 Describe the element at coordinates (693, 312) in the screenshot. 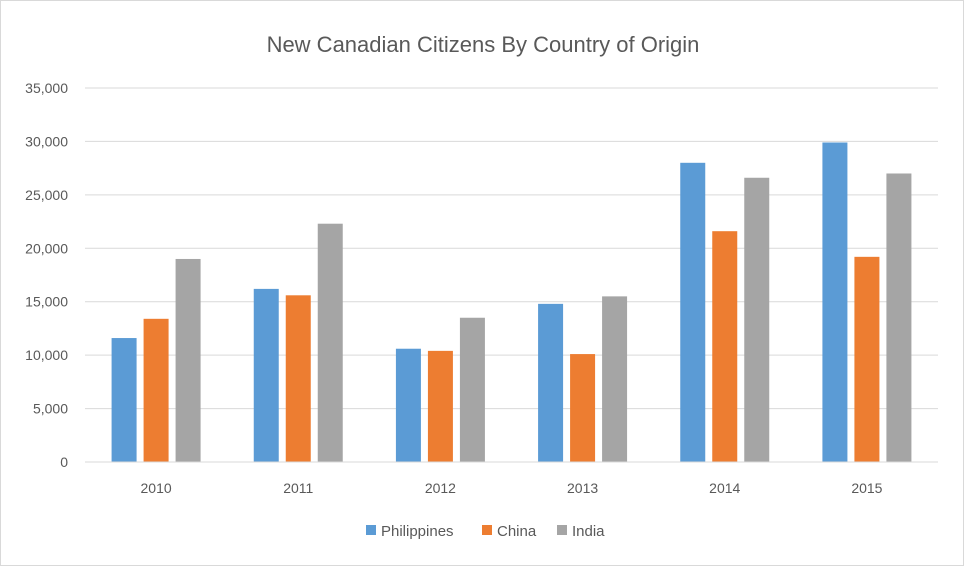

I see `bar-philippines-2014` at that location.